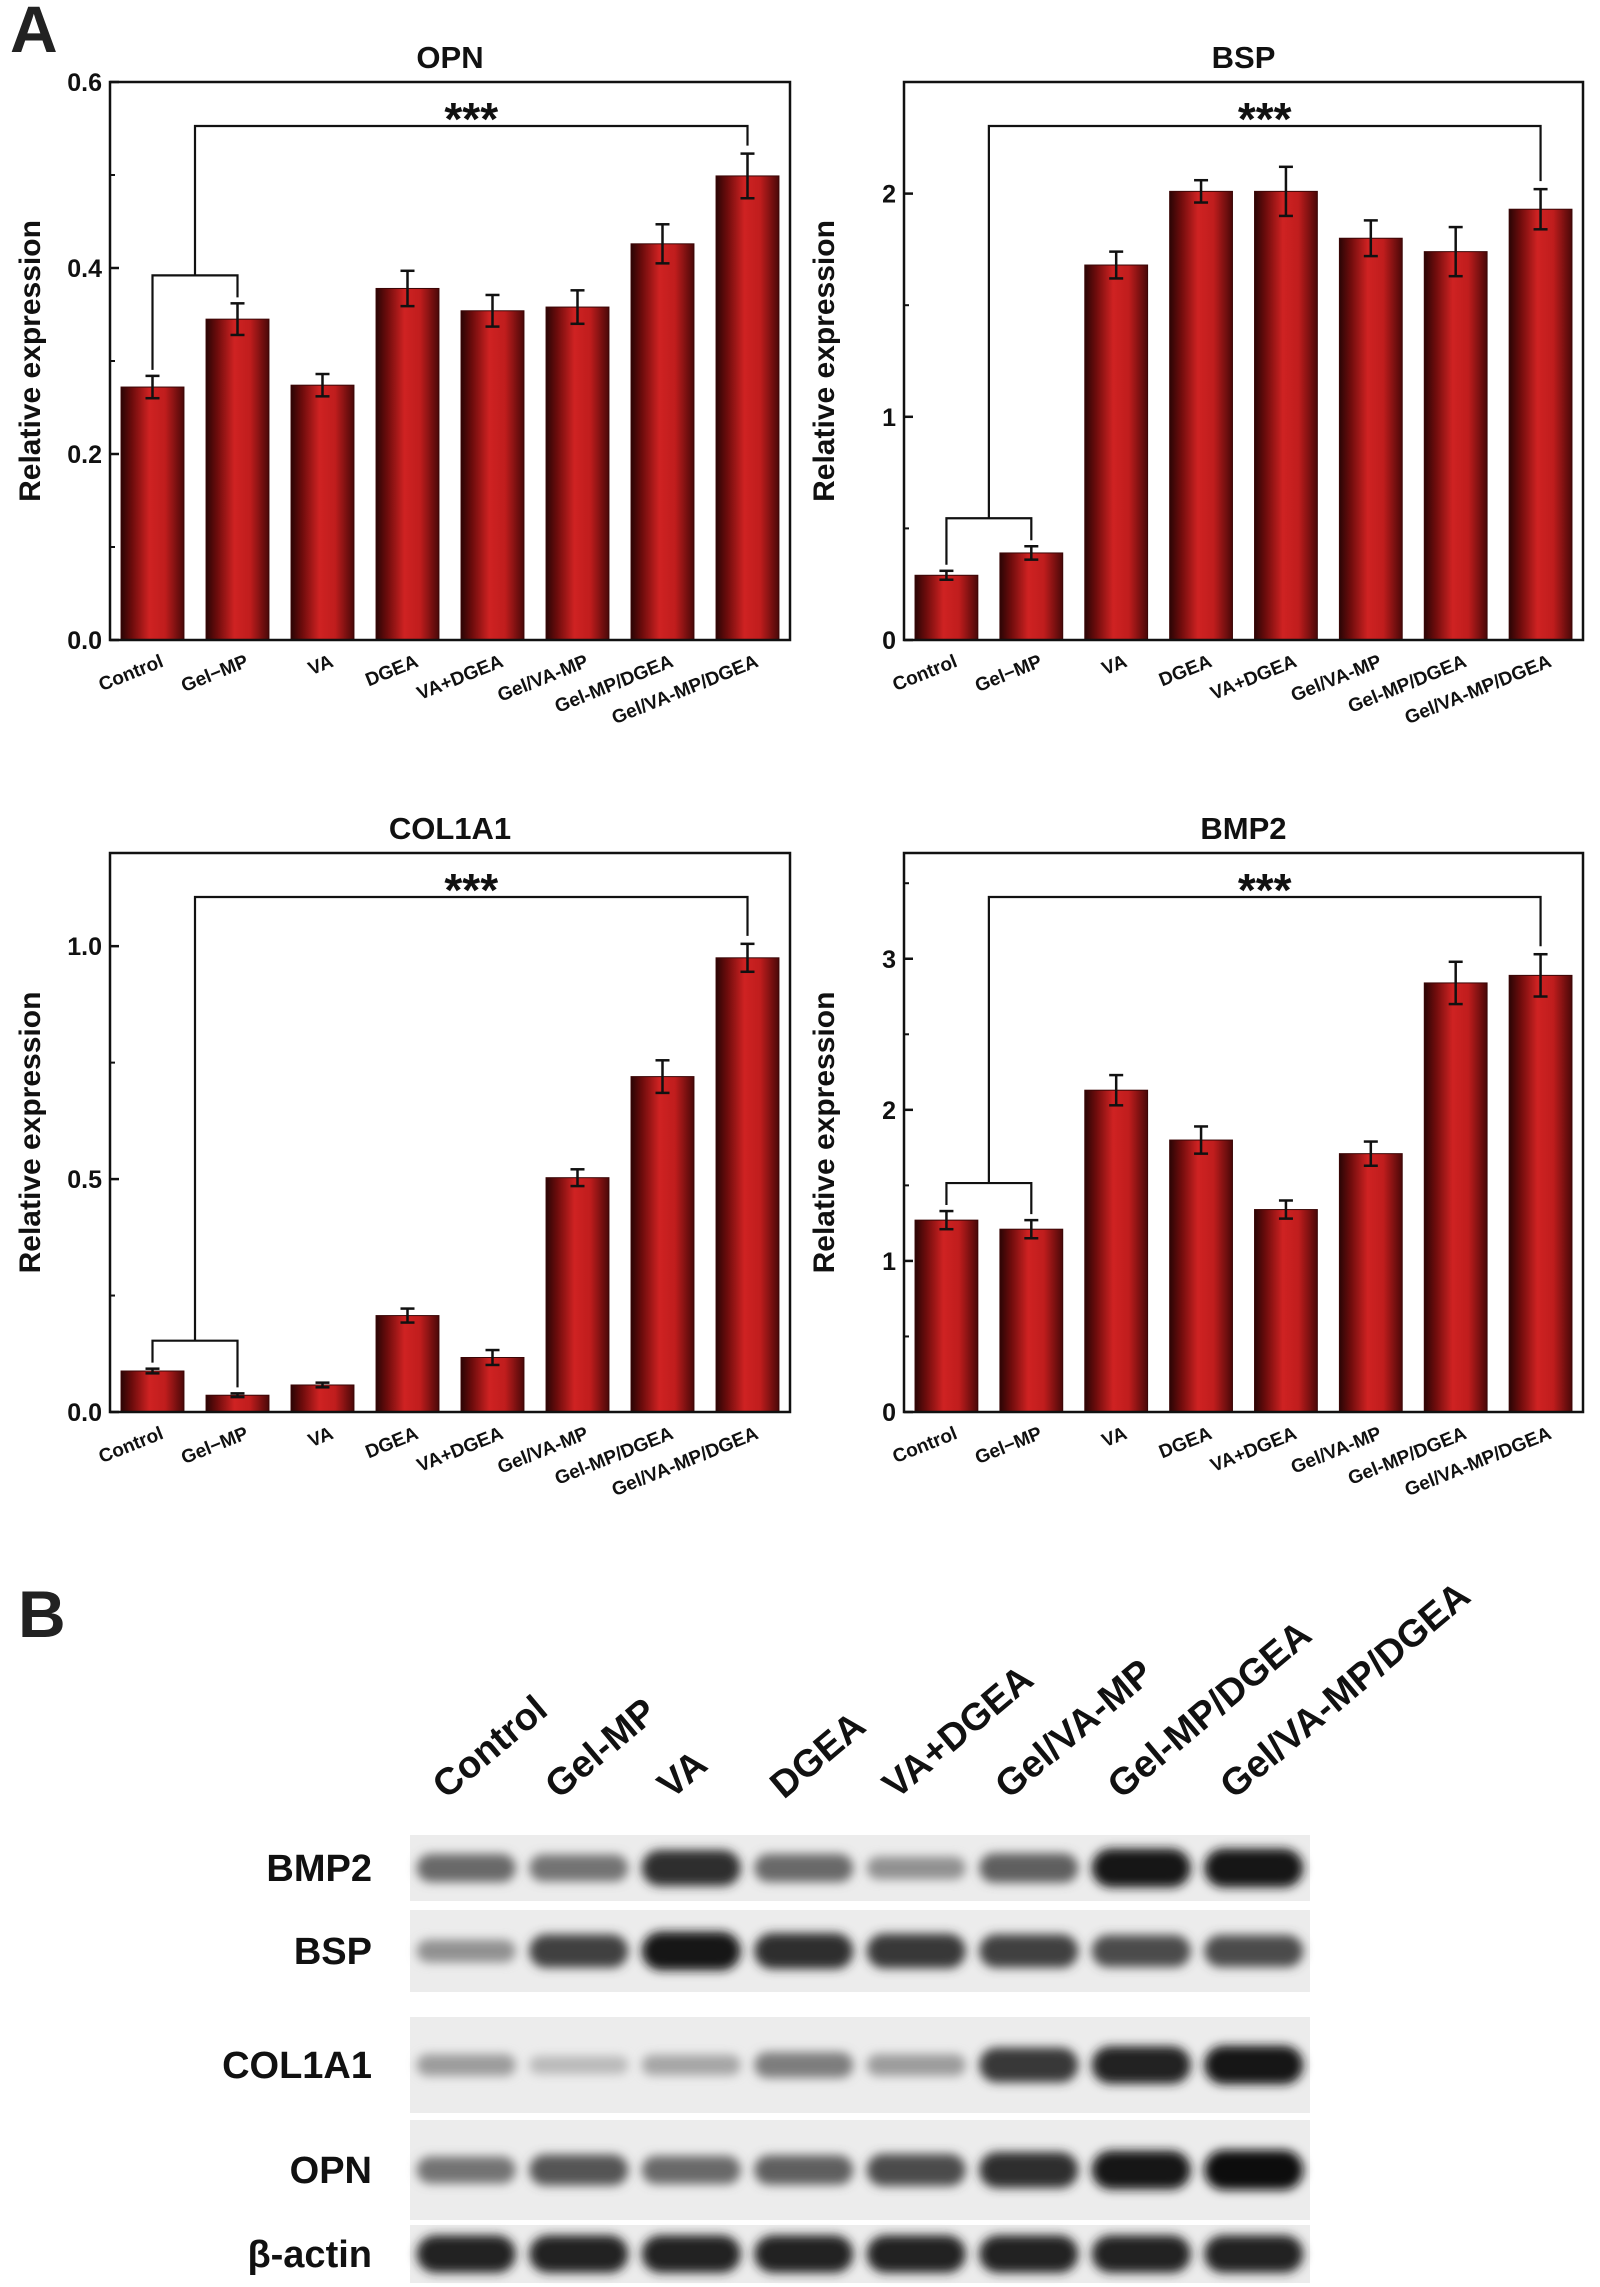 This screenshot has height=2287, width=1600. Describe the element at coordinates (84, 83) in the screenshot. I see `y-tick-label: 0.6` at that location.